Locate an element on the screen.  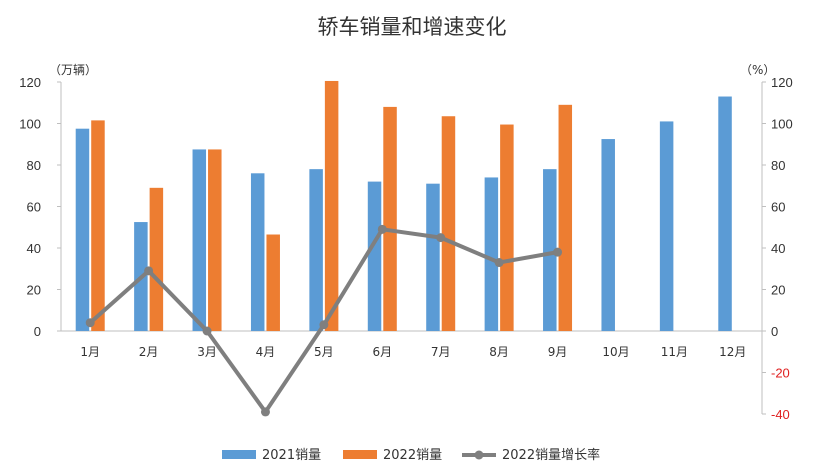
y-right-tick-label: 100 is located at coordinates (782, 124).